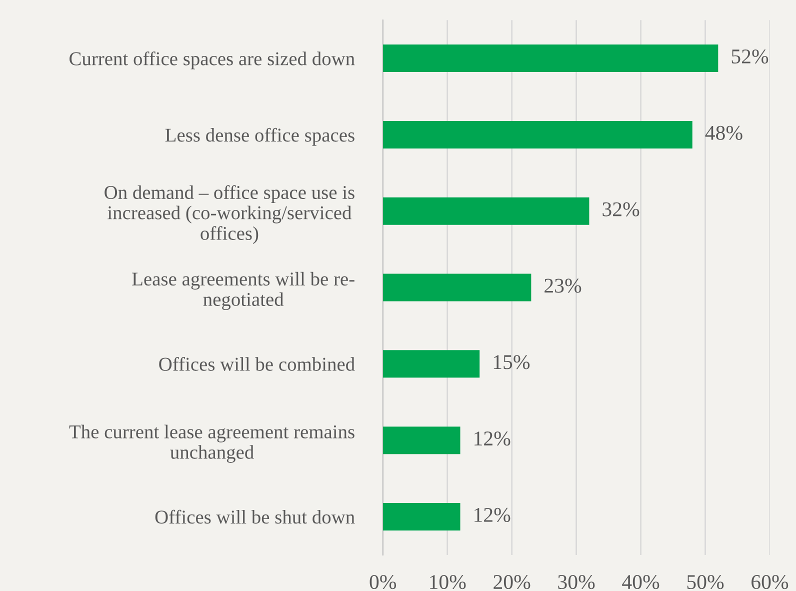  What do you see at coordinates (212, 60) in the screenshot?
I see `y-tick-label: Current office spaces are sized down` at bounding box center [212, 60].